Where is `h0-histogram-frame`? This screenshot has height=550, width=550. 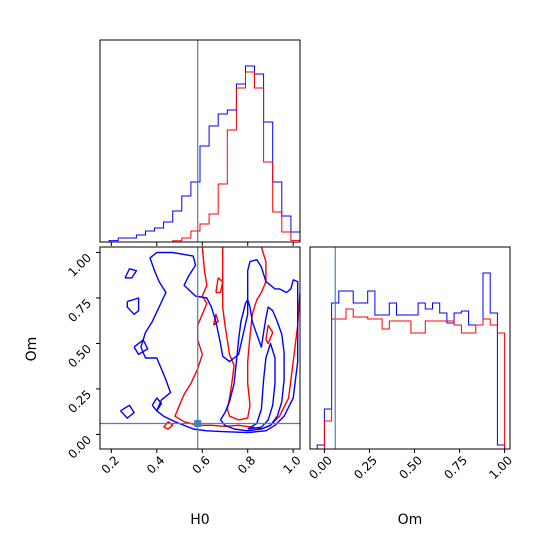
h0-histogram-frame is located at coordinates (200, 141).